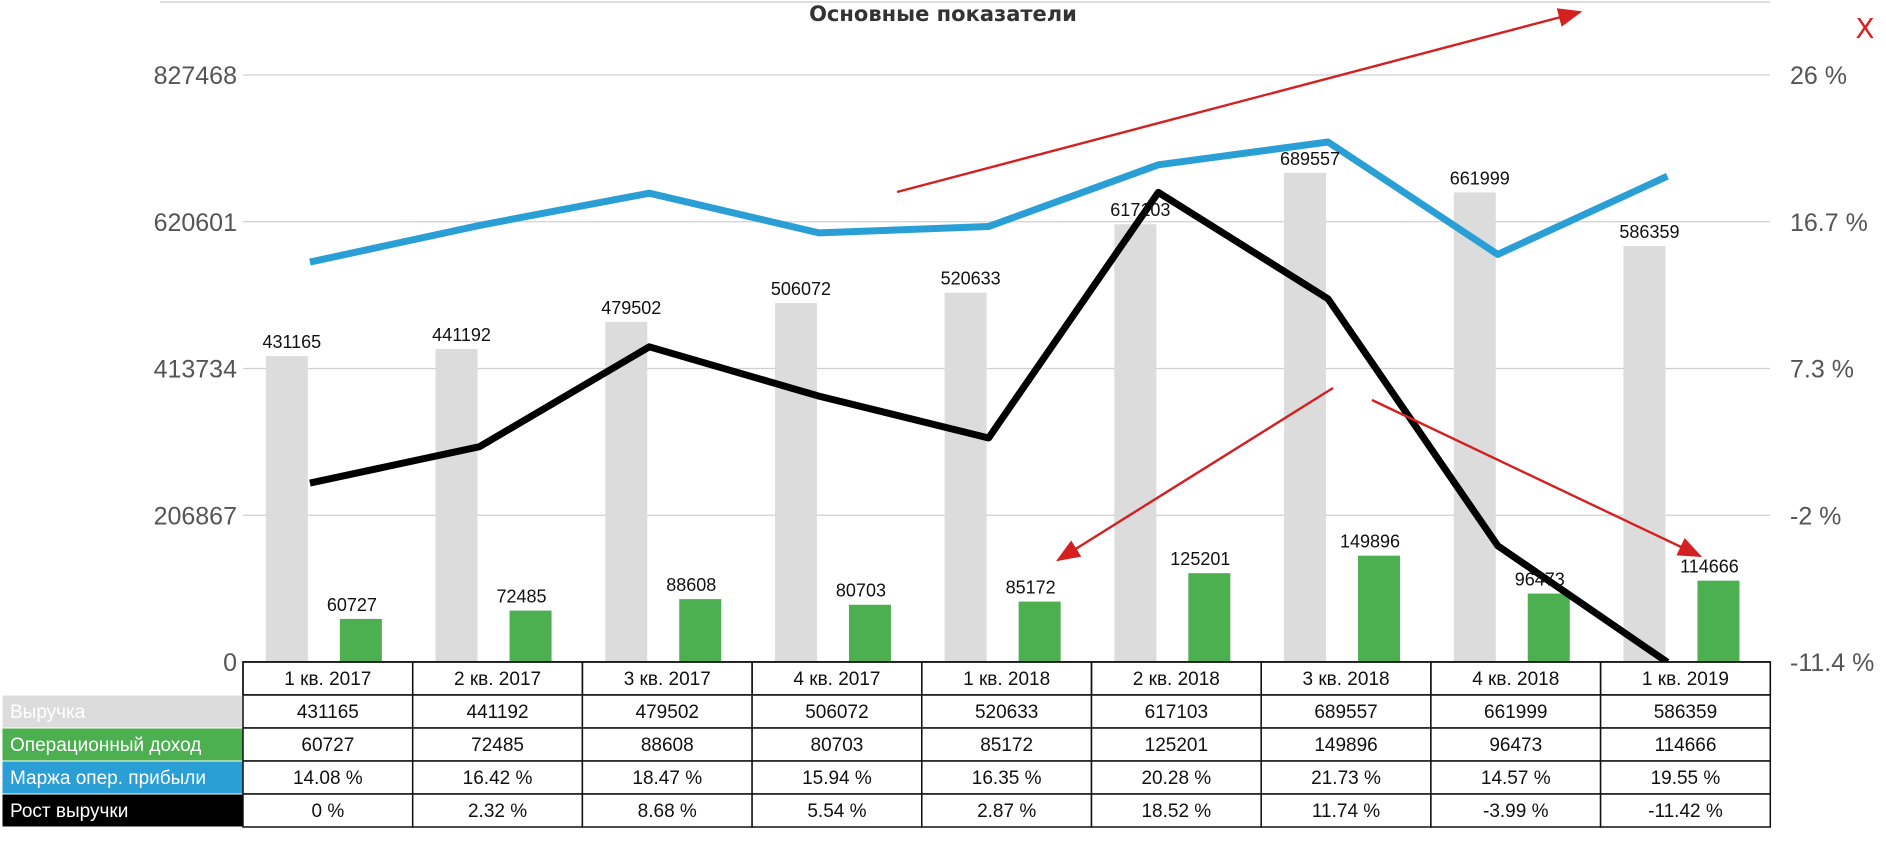 This screenshot has height=848, width=1886. I want to click on data-label-operating-income: 60727, so click(352, 605).